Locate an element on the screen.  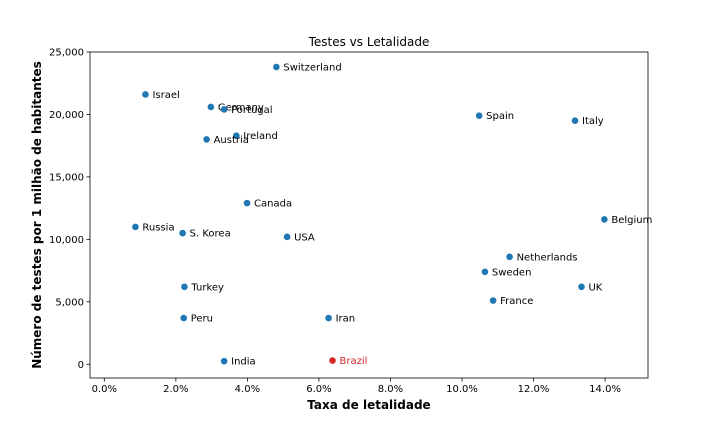
point-label: Russia is located at coordinates (158, 227).